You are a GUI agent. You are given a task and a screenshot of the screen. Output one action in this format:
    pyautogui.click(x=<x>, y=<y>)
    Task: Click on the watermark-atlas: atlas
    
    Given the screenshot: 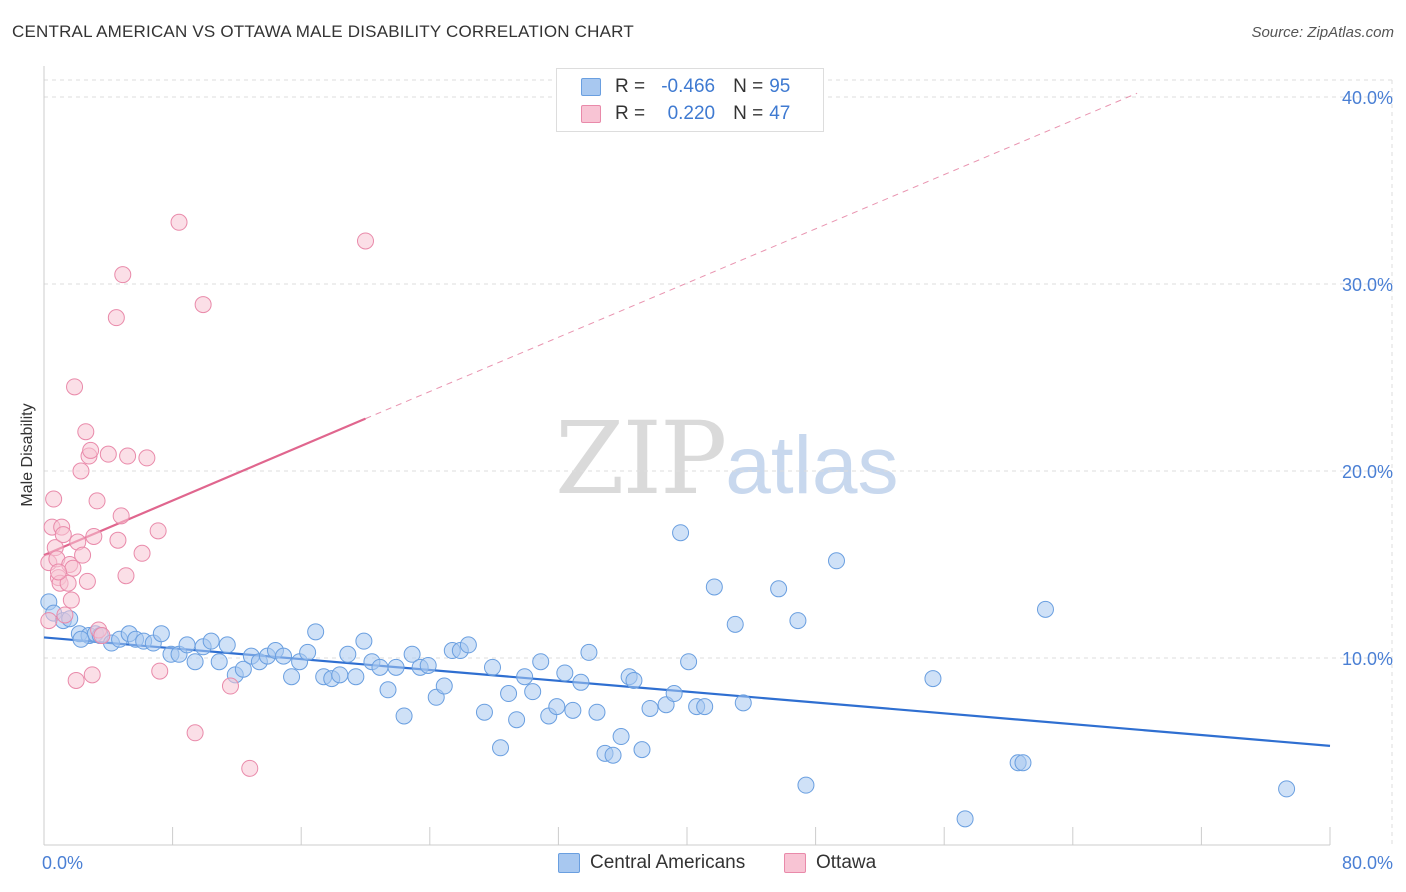 What is the action you would take?
    pyautogui.click(x=812, y=465)
    